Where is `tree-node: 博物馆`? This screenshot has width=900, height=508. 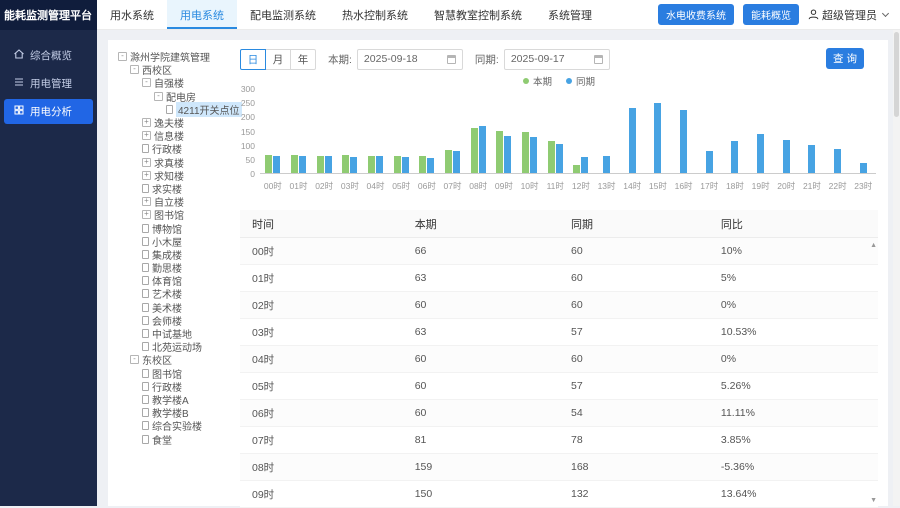 tree-node: 博物馆 is located at coordinates (180, 227).